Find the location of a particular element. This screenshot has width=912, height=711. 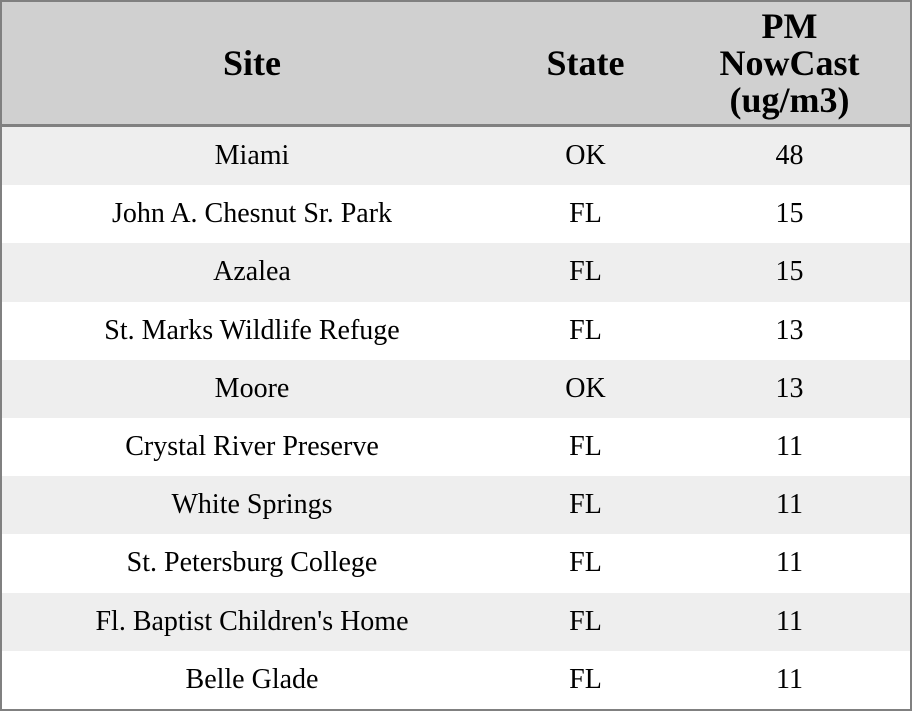

column-header-pm-nowcast-label: PM NowCast (ug/m3) is located at coordinates (789, 62).